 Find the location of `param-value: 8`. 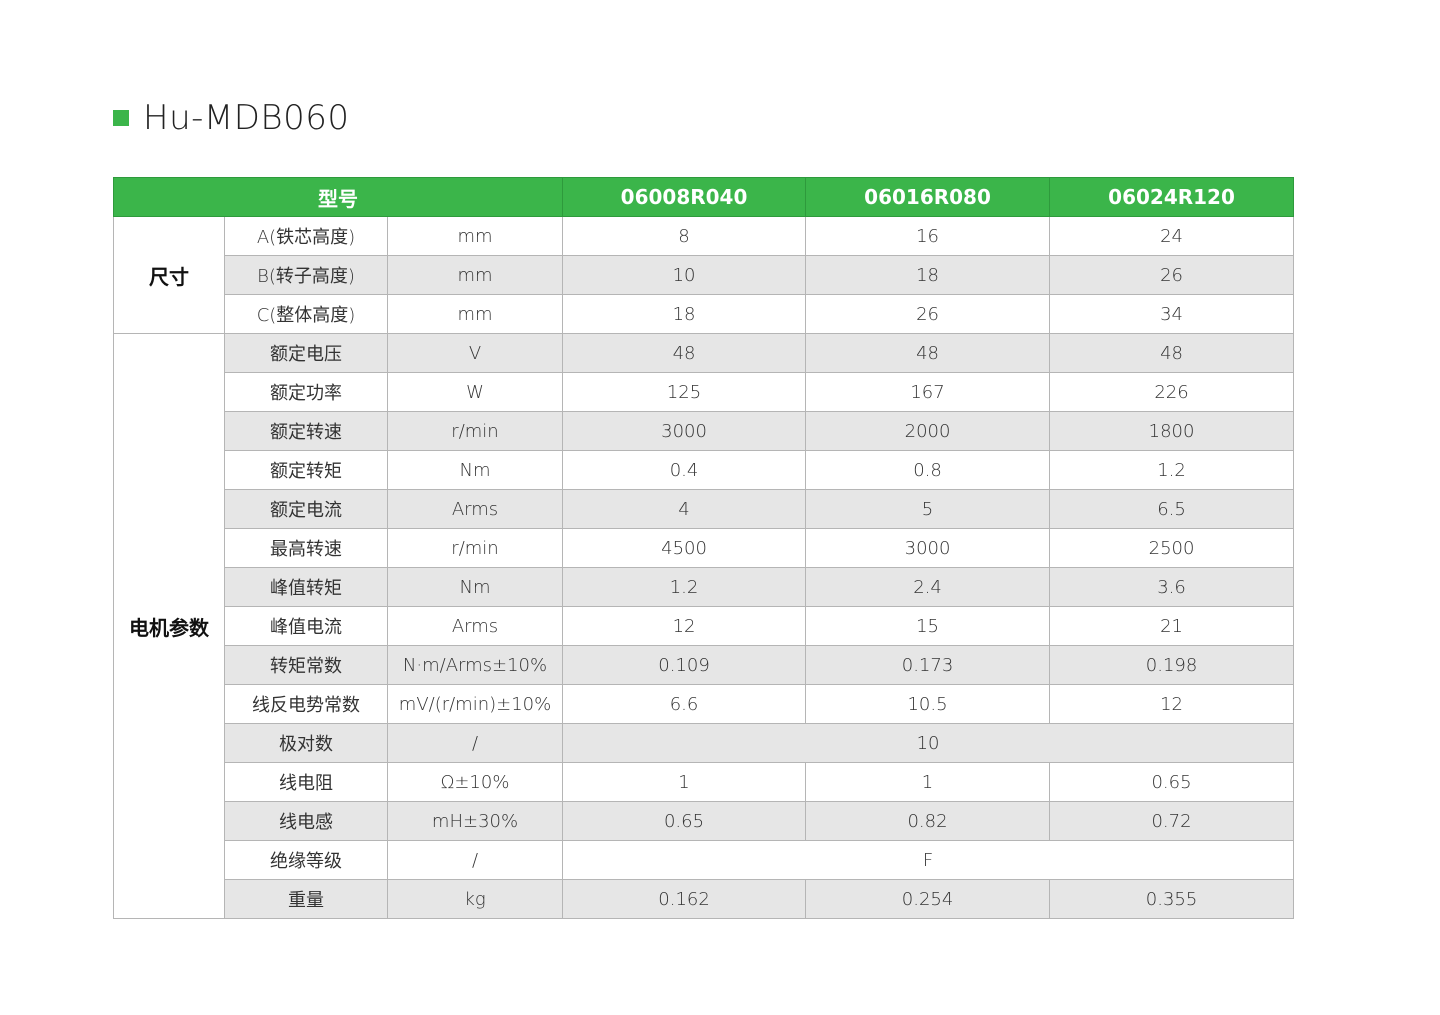

param-value: 8 is located at coordinates (684, 236).